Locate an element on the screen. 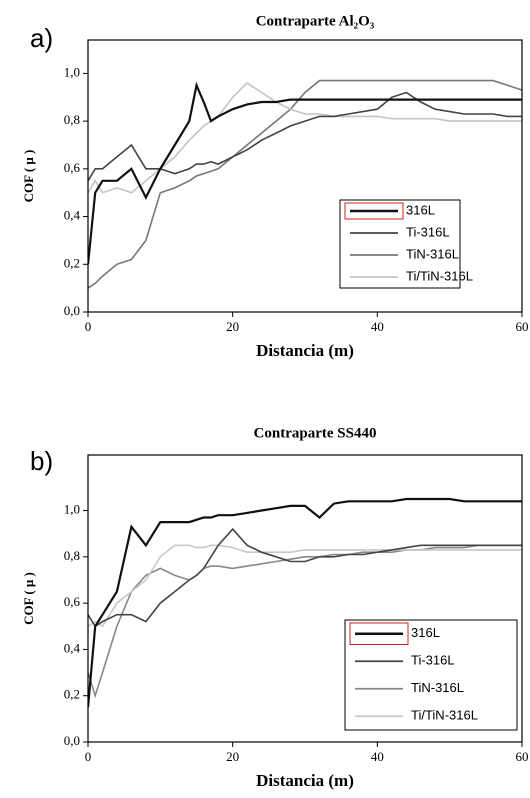 The width and height of the screenshot is (530, 798). panel-label: a) is located at coordinates (41, 38).